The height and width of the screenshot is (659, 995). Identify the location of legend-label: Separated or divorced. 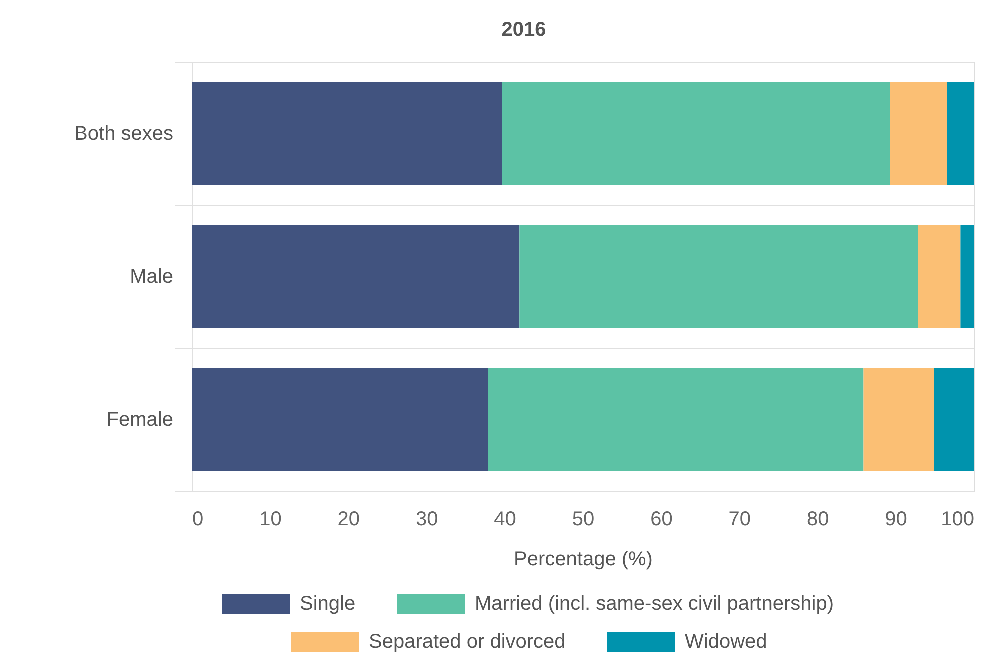
(467, 642).